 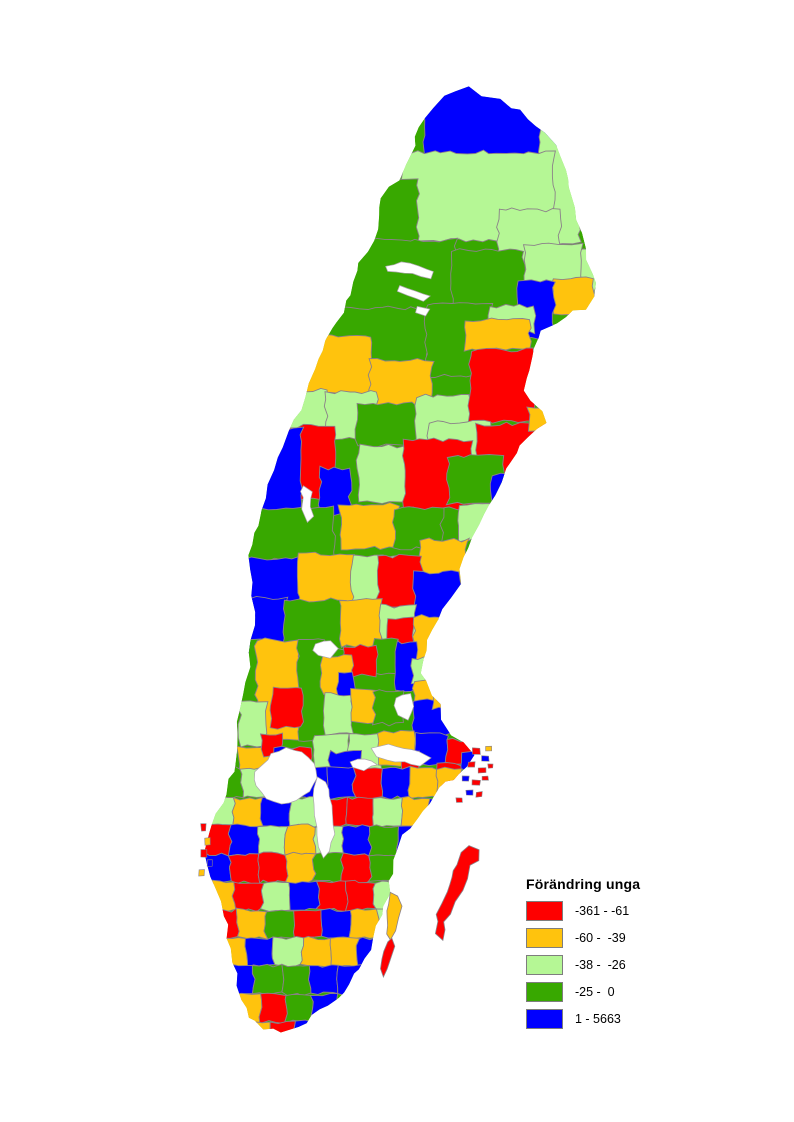 I want to click on gotland-island, so click(x=457, y=893).